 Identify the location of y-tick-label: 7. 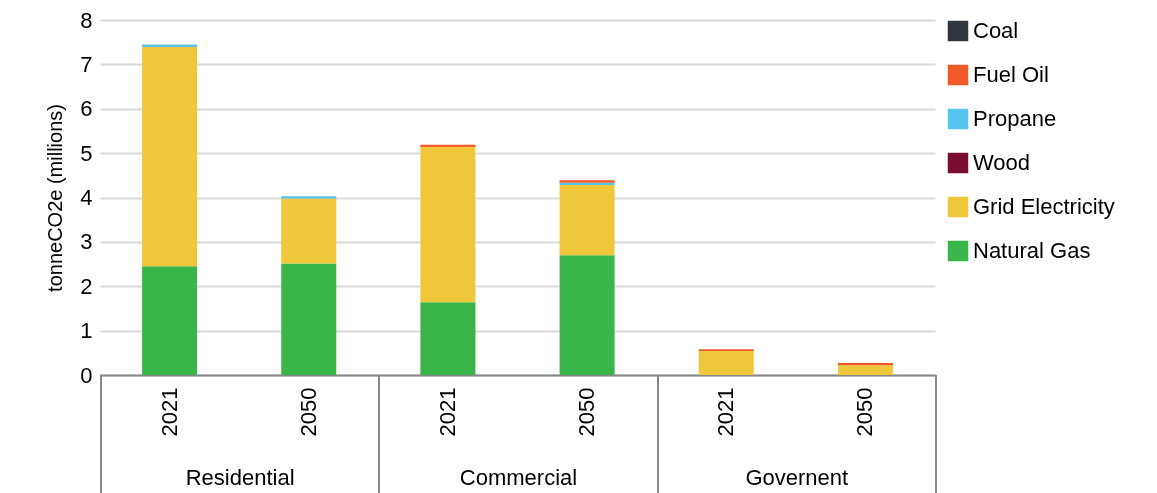
(86, 64).